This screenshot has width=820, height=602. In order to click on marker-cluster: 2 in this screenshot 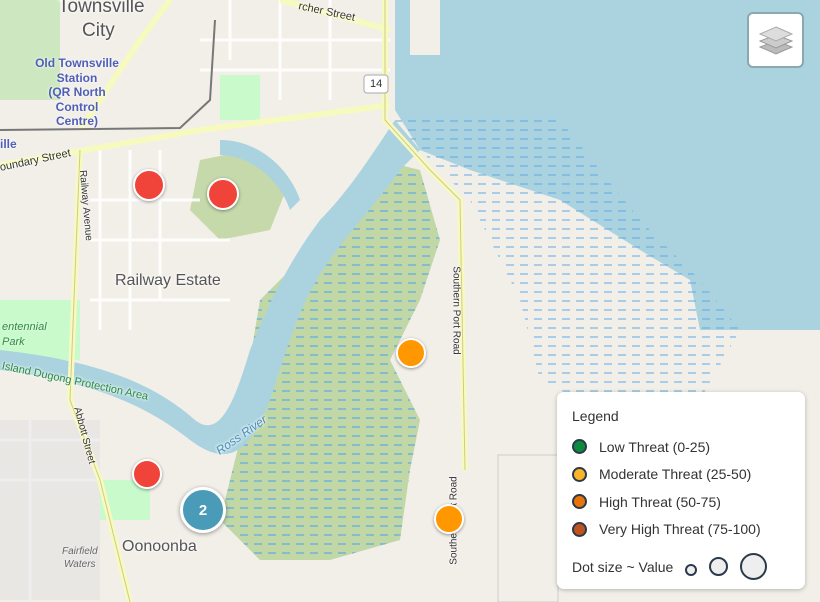, I will do `click(203, 510)`.